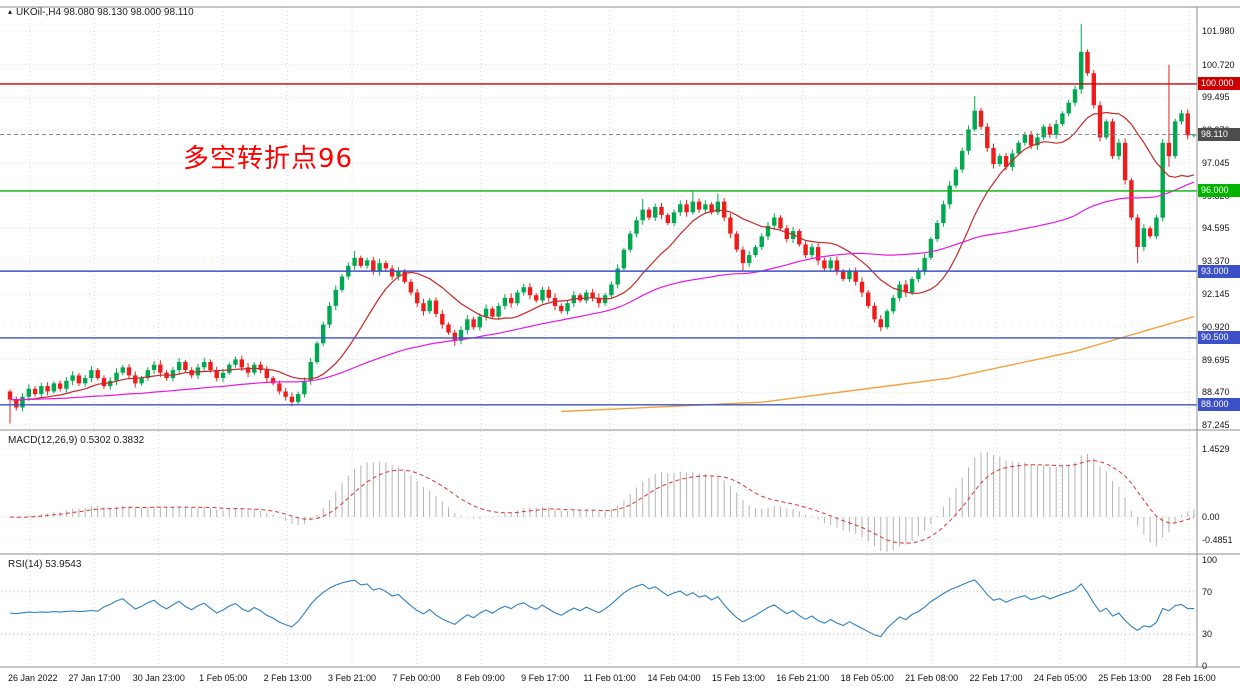 The width and height of the screenshot is (1240, 691). What do you see at coordinates (223, 678) in the screenshot?
I see `time-axis-label: 1 Feb 05:00` at bounding box center [223, 678].